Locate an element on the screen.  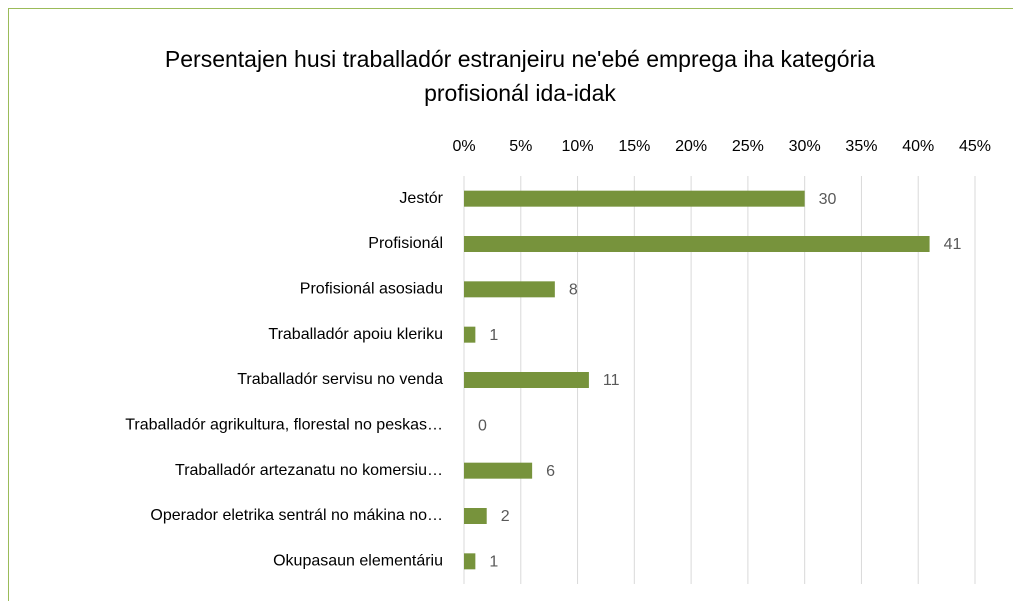
x-tick-label: 40% is located at coordinates (918, 146).